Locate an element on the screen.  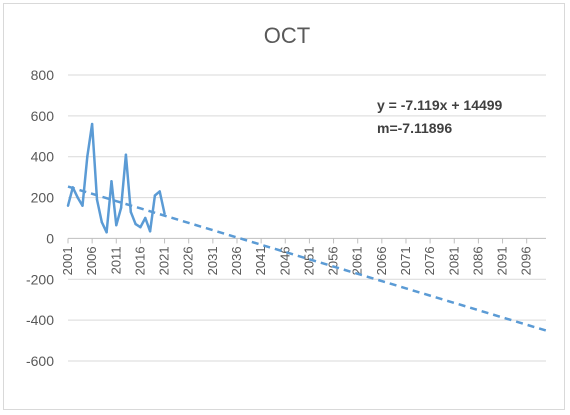
x-tick-label: 2016 is located at coordinates (139, 260).